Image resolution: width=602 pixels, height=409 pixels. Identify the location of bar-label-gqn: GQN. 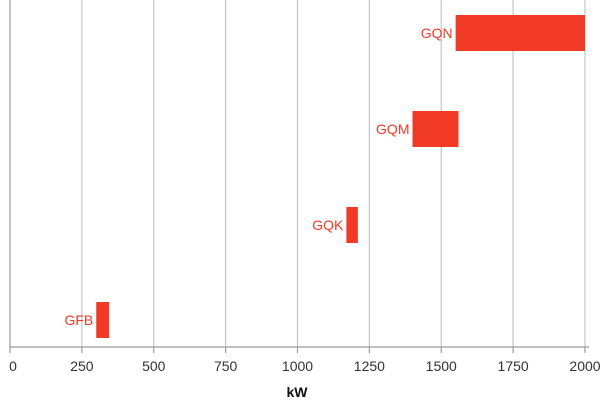
(437, 33).